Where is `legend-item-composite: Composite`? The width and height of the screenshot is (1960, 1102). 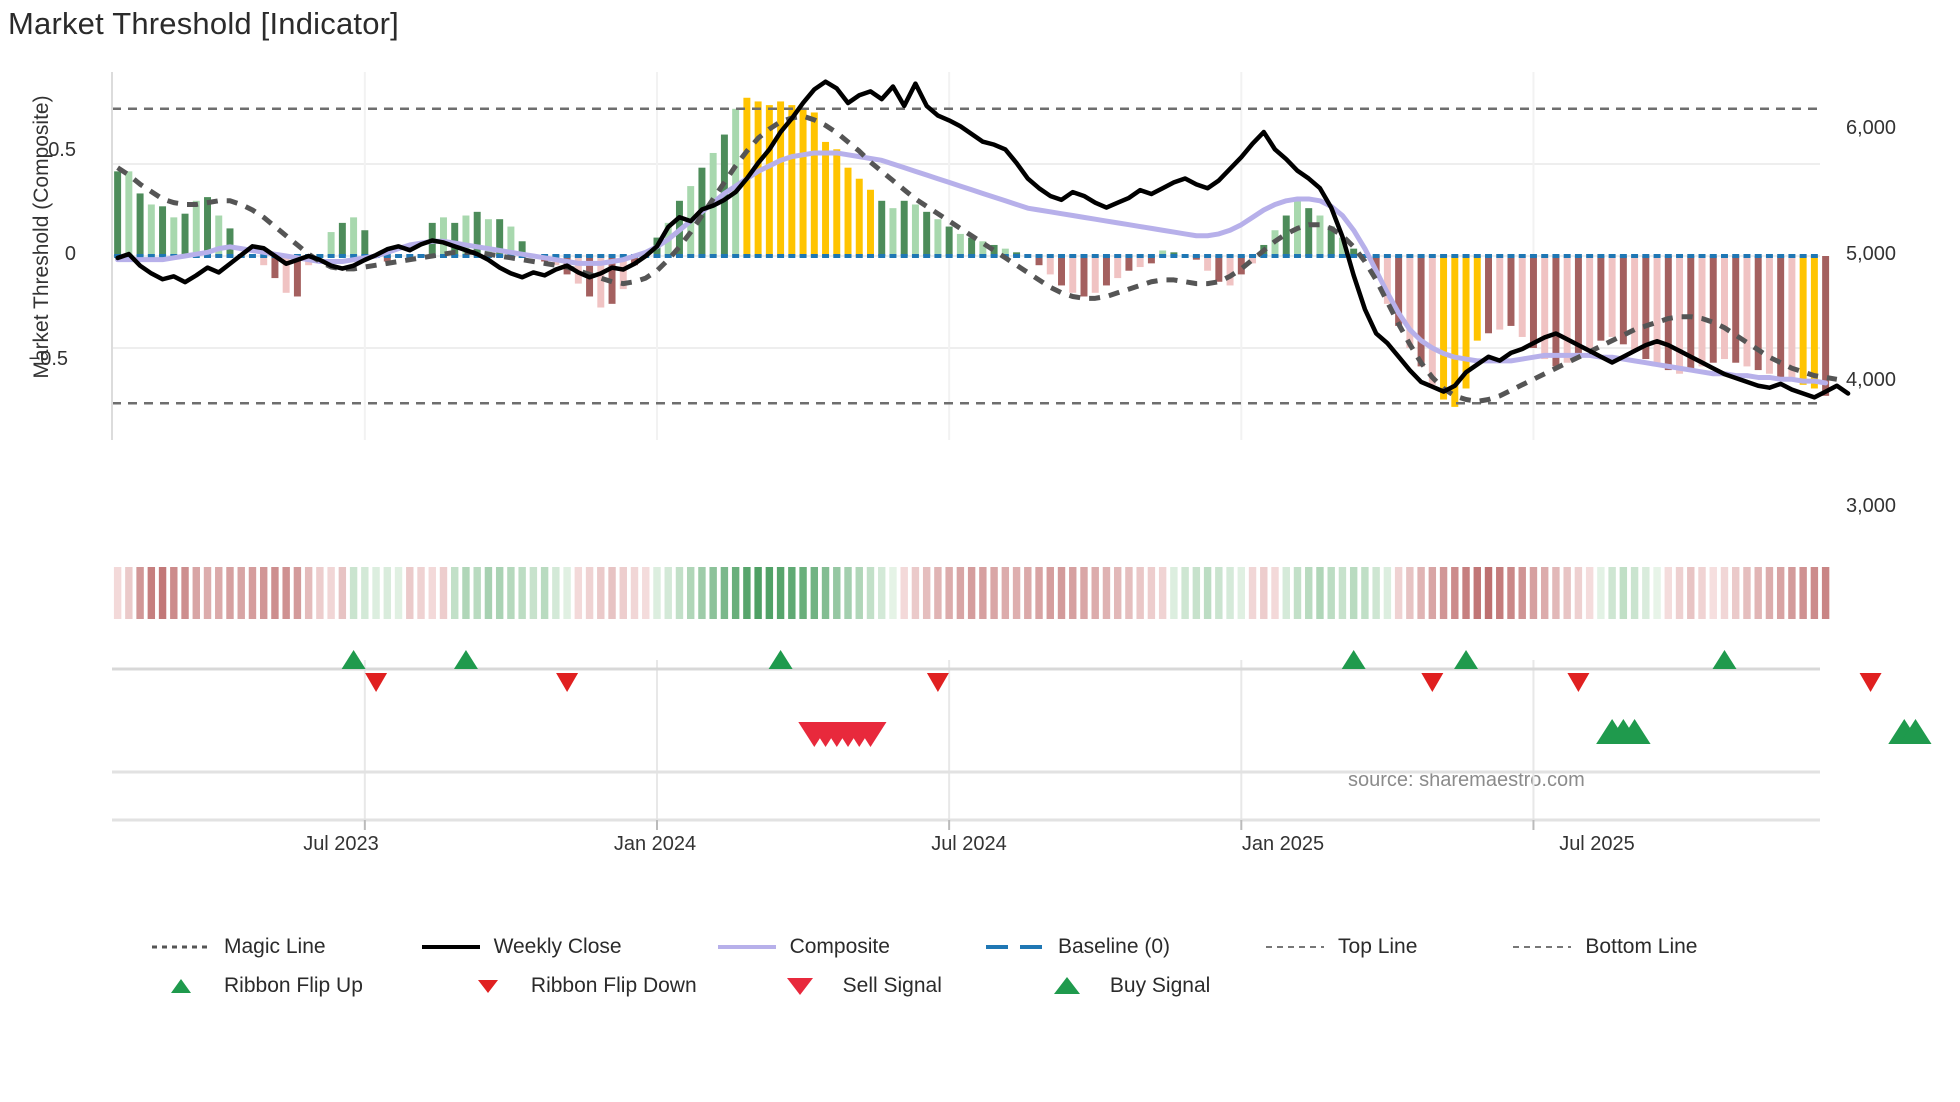
legend-item-composite: Composite is located at coordinates (803, 947).